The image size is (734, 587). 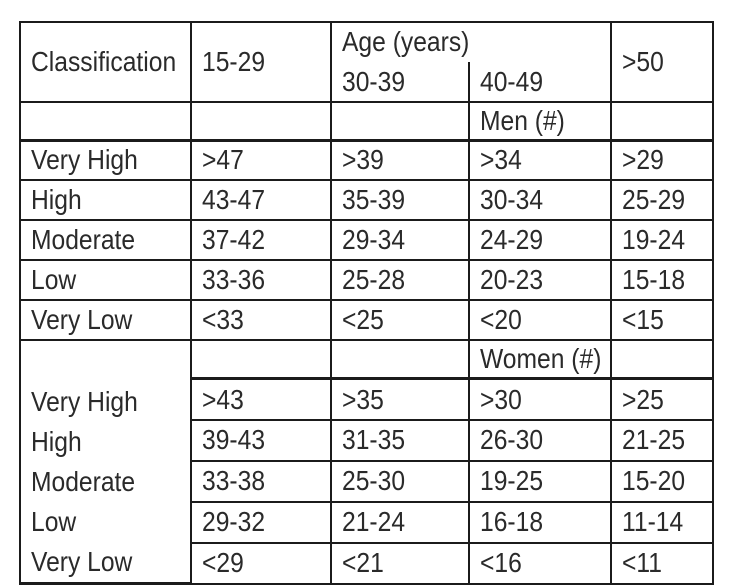 What do you see at coordinates (522, 120) in the screenshot?
I see `men-section-label: Men (#)` at bounding box center [522, 120].